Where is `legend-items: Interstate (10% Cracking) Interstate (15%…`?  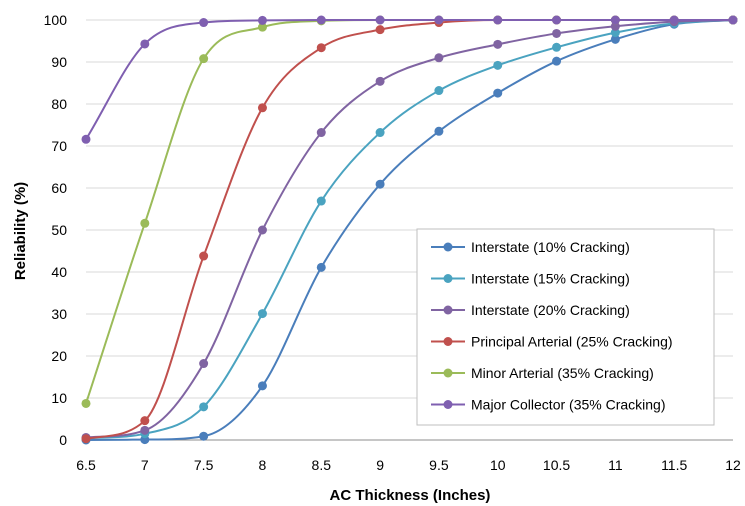 legend-items: Interstate (10% Cracking) Interstate (15%… is located at coordinates (552, 326).